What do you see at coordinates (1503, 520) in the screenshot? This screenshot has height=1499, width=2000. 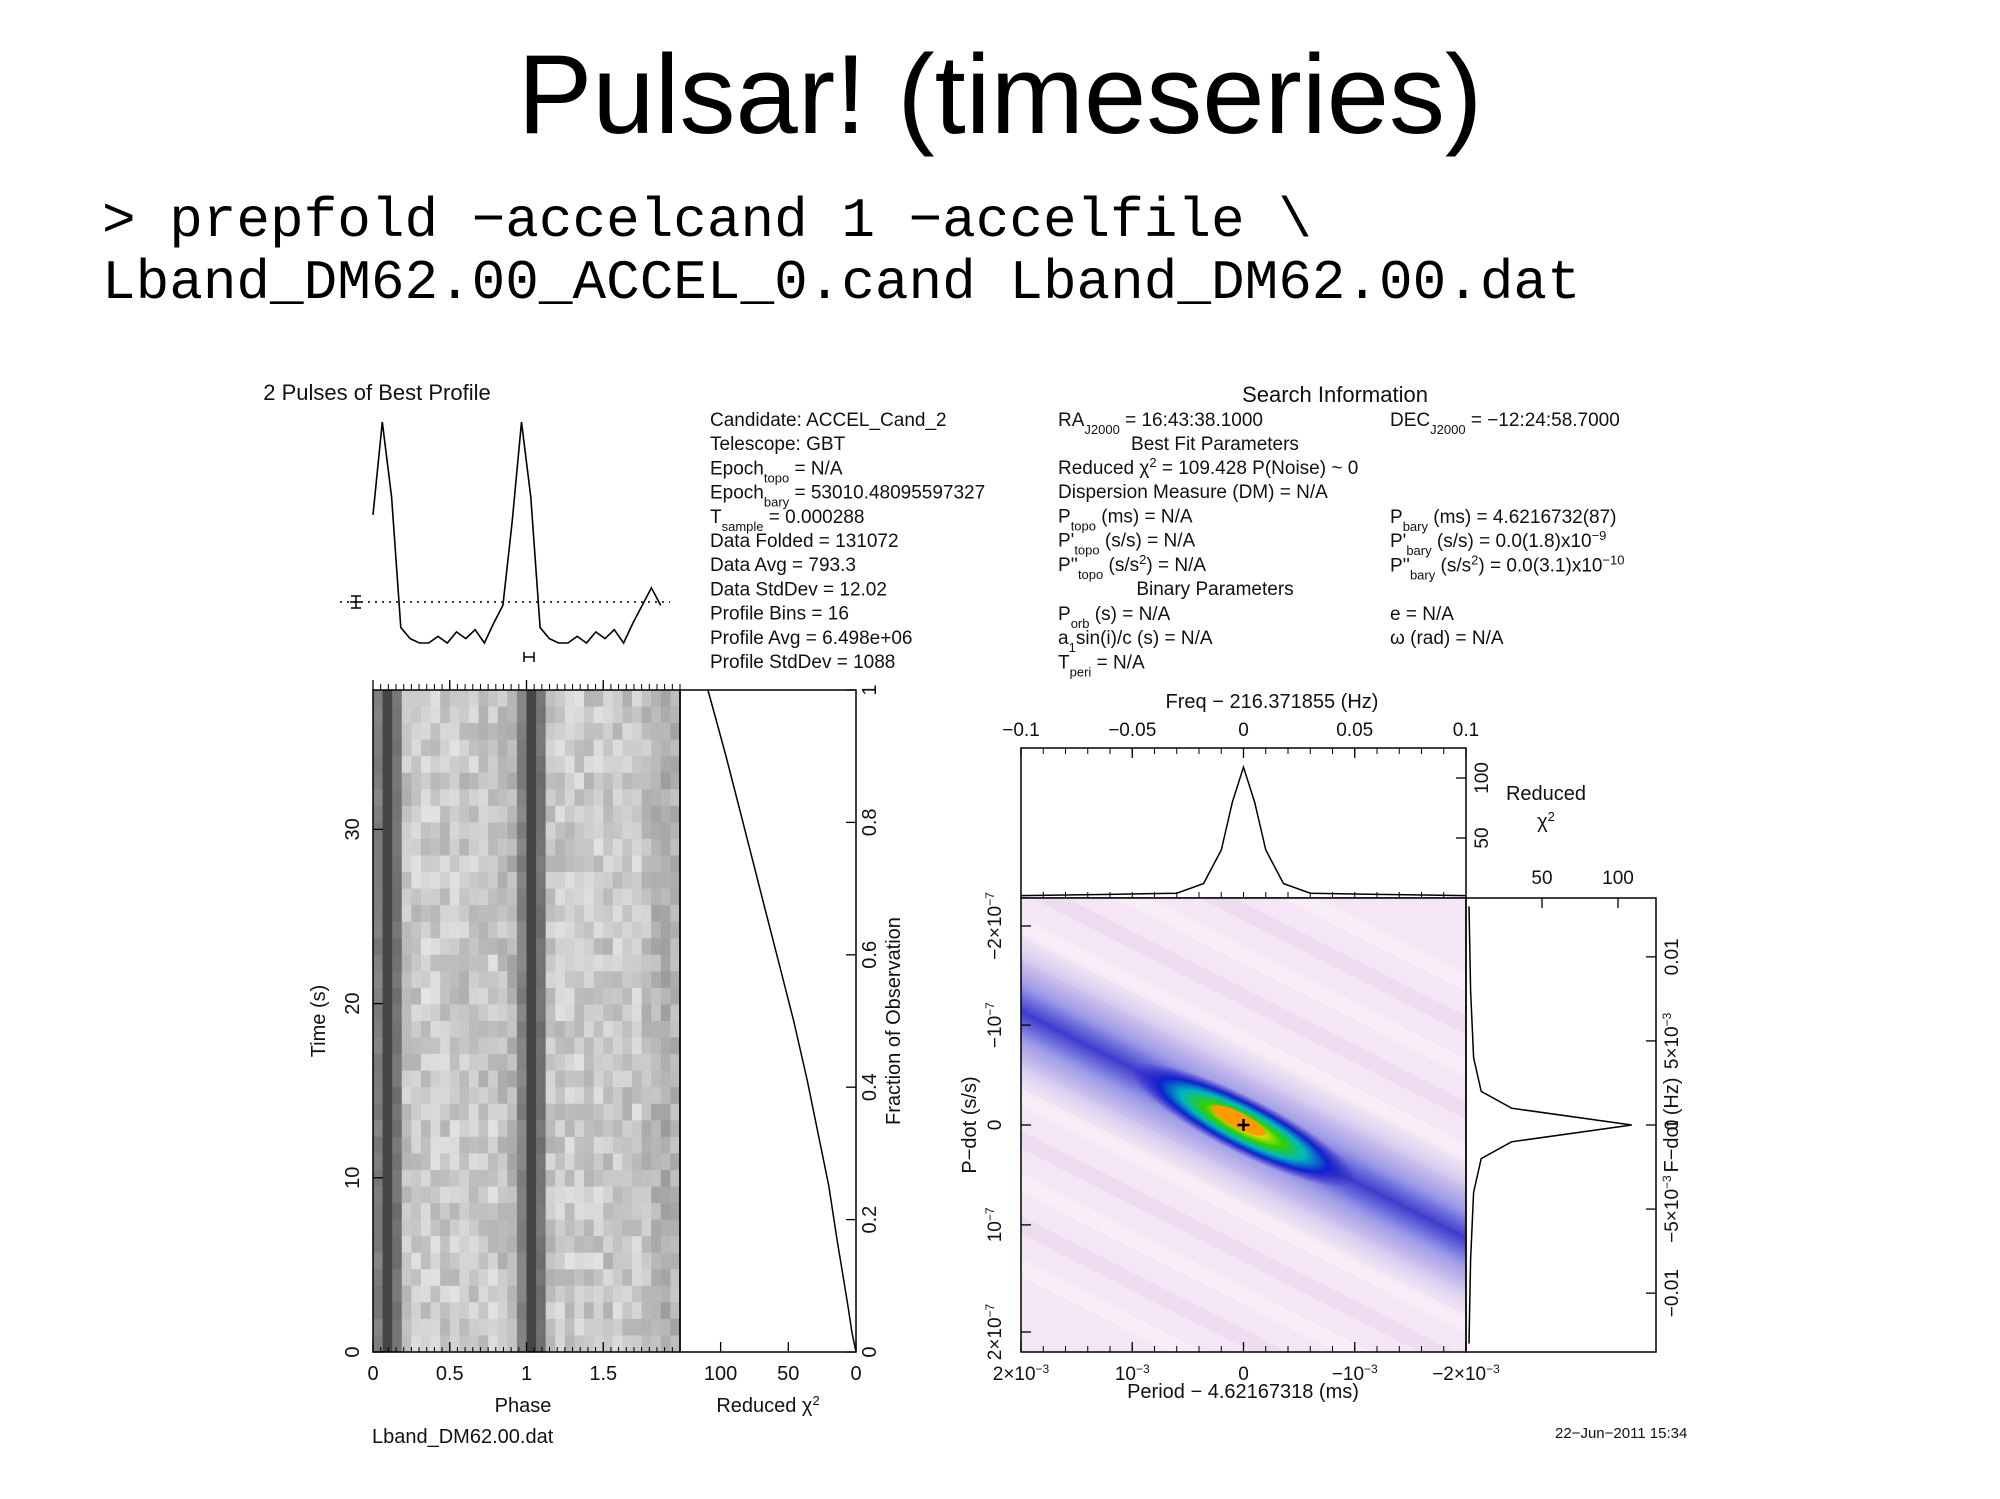 I see `best-fit-bary-line: Pbary (ms) = 4.6216732(87)` at bounding box center [1503, 520].